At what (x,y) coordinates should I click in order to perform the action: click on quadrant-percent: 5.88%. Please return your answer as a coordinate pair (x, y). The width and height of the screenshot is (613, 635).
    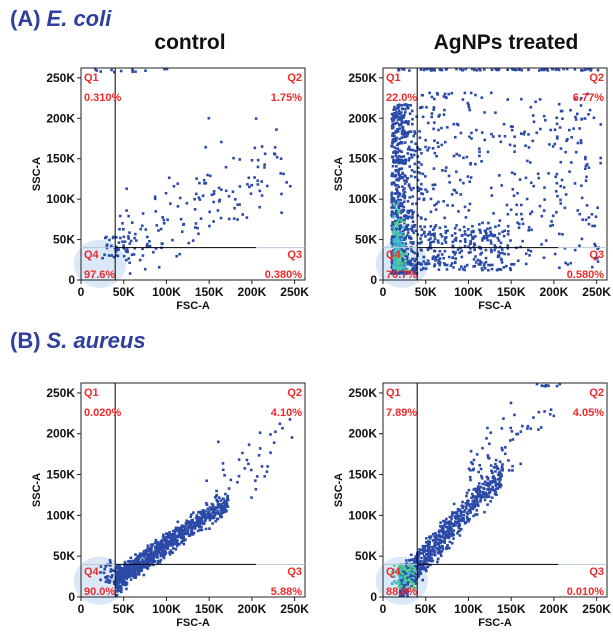
    Looking at the image, I should click on (286, 592).